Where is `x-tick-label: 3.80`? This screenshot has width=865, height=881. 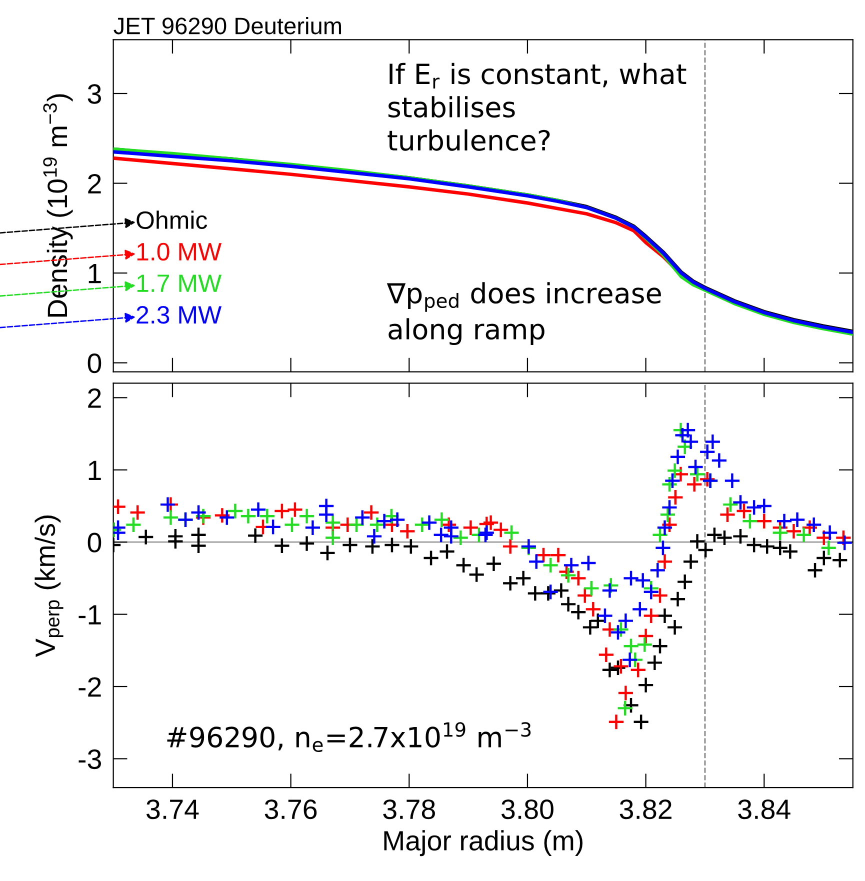
x-tick-label: 3.80 is located at coordinates (528, 809).